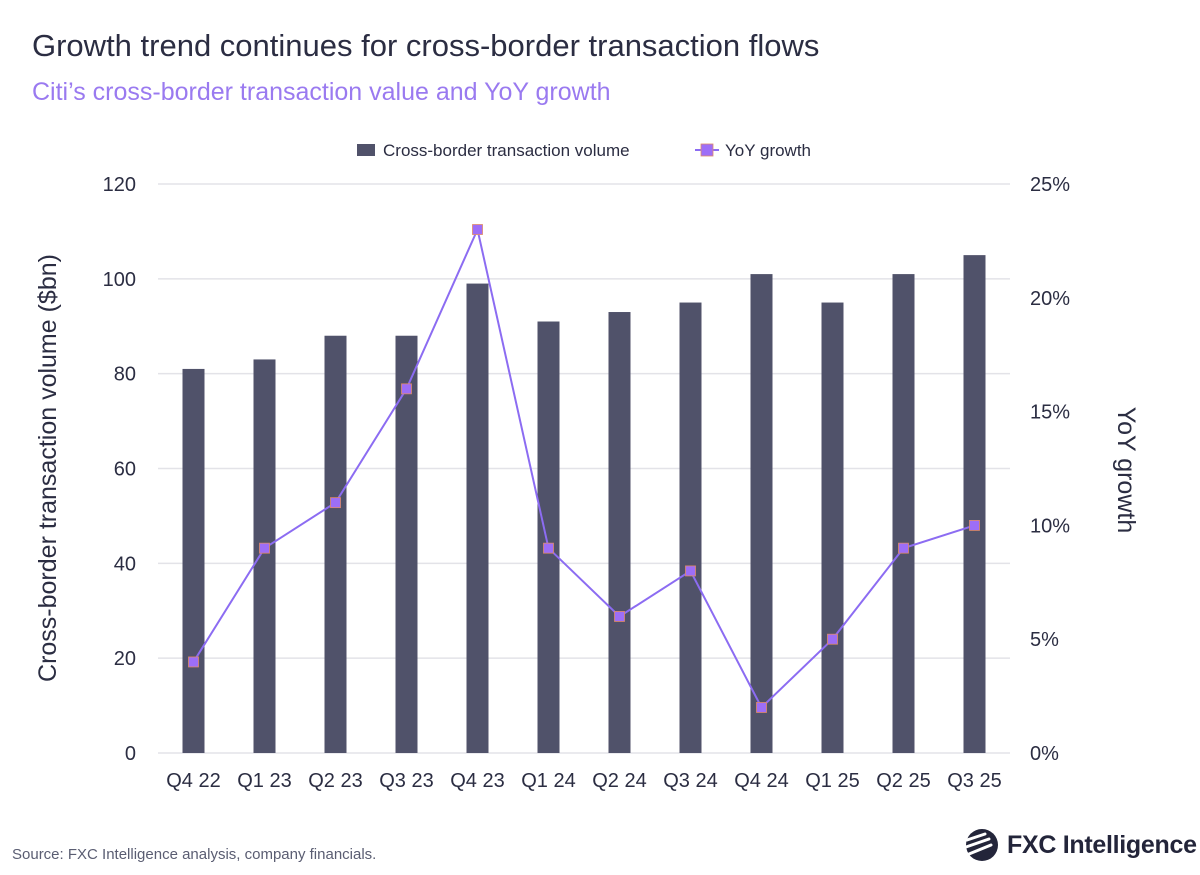  What do you see at coordinates (48, 468) in the screenshot?
I see `left-axis-title: Cross-border transaction volume ($bn)` at bounding box center [48, 468].